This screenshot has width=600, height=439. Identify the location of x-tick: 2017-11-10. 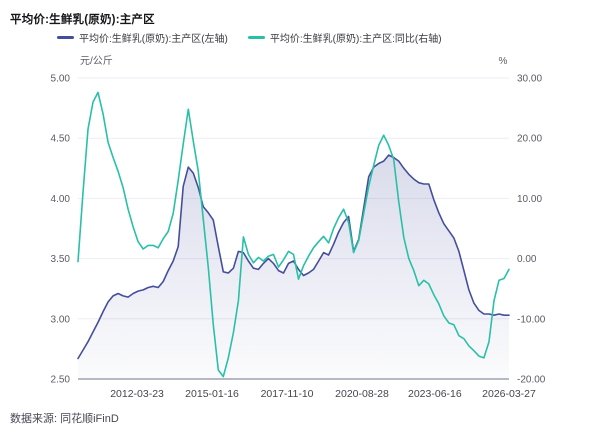
(287, 394).